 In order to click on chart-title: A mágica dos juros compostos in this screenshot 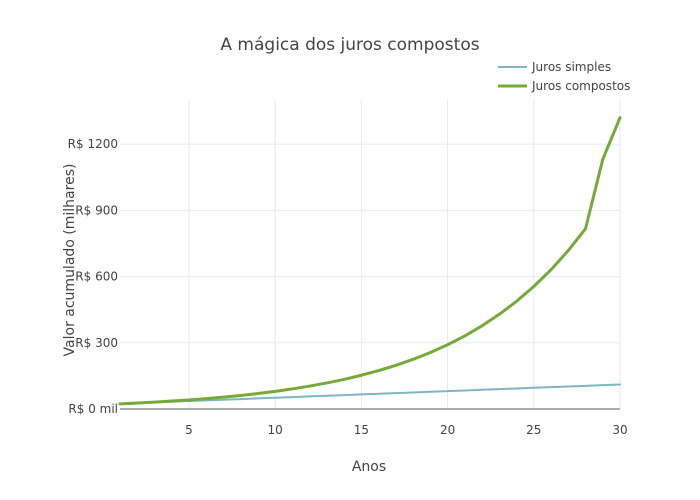, I will do `click(349, 45)`.